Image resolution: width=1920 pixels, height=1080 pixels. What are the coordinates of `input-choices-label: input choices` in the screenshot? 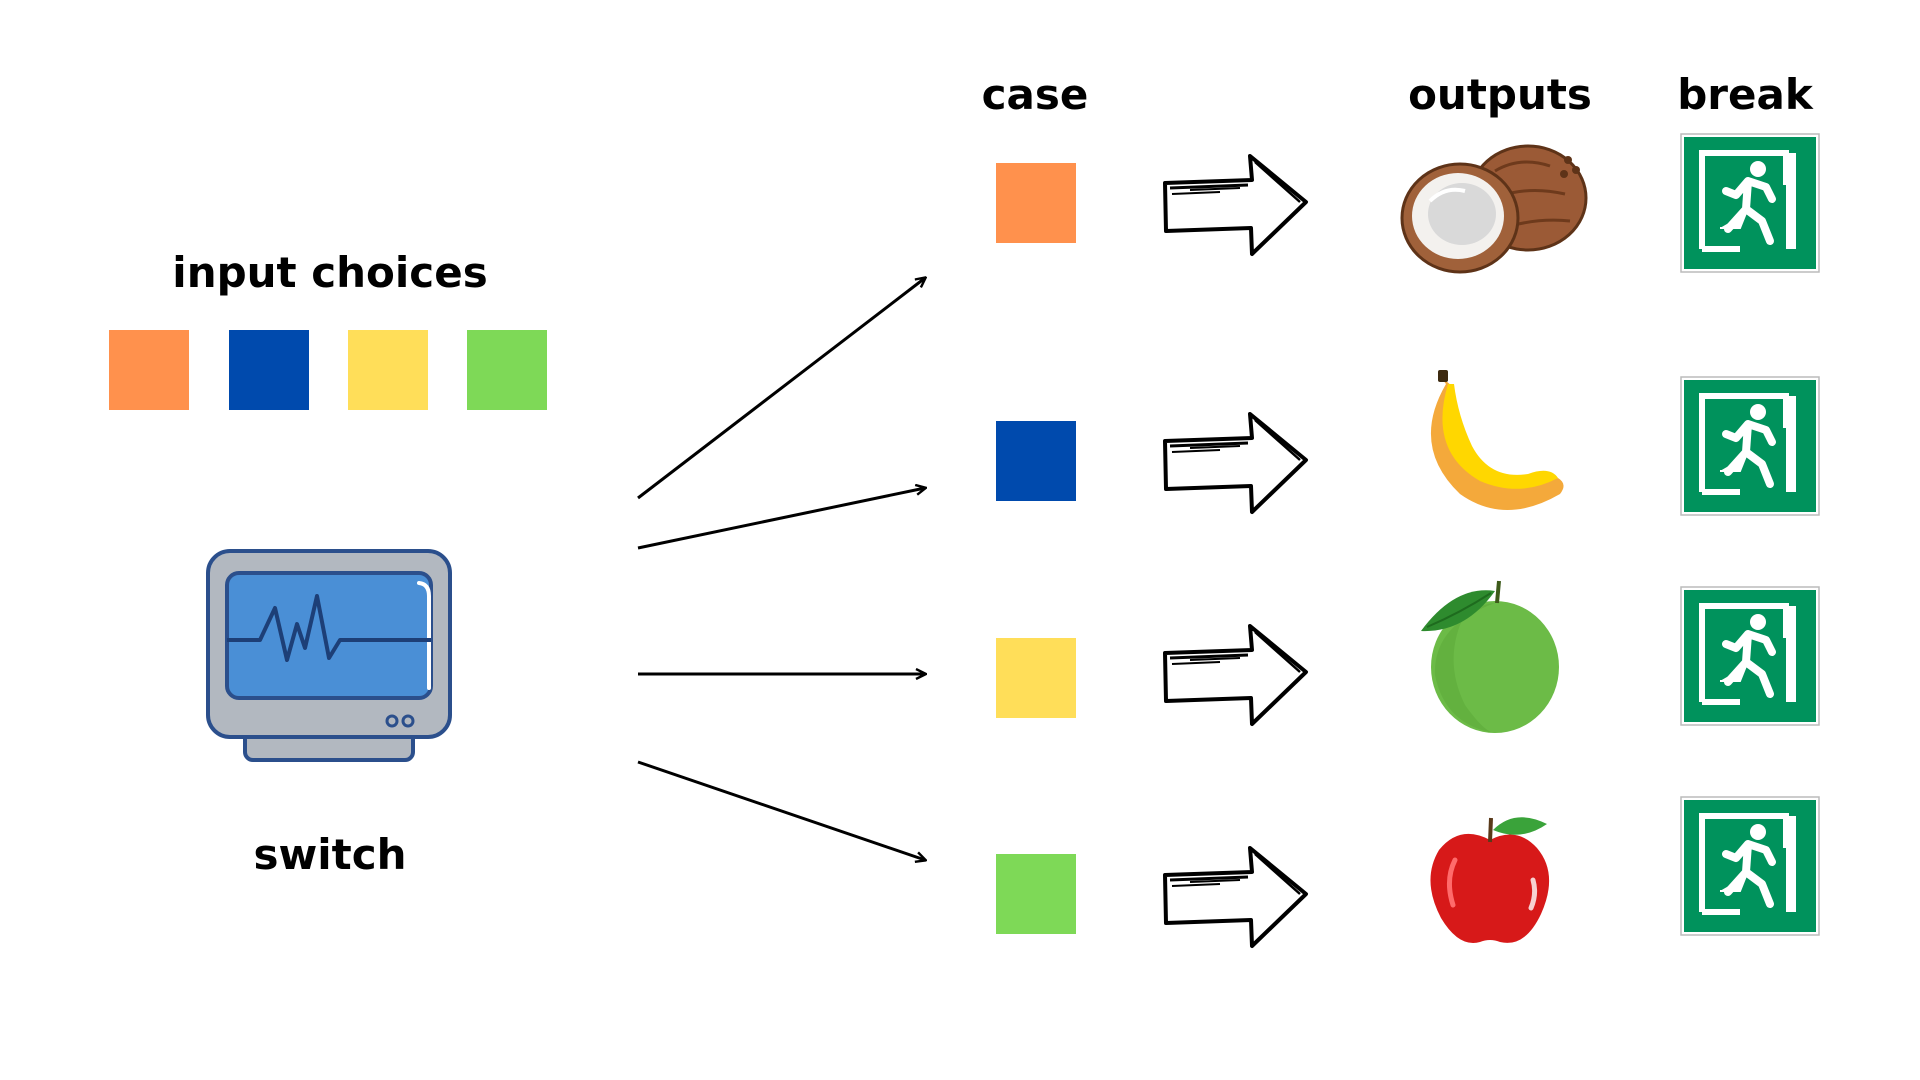 It's located at (330, 272).